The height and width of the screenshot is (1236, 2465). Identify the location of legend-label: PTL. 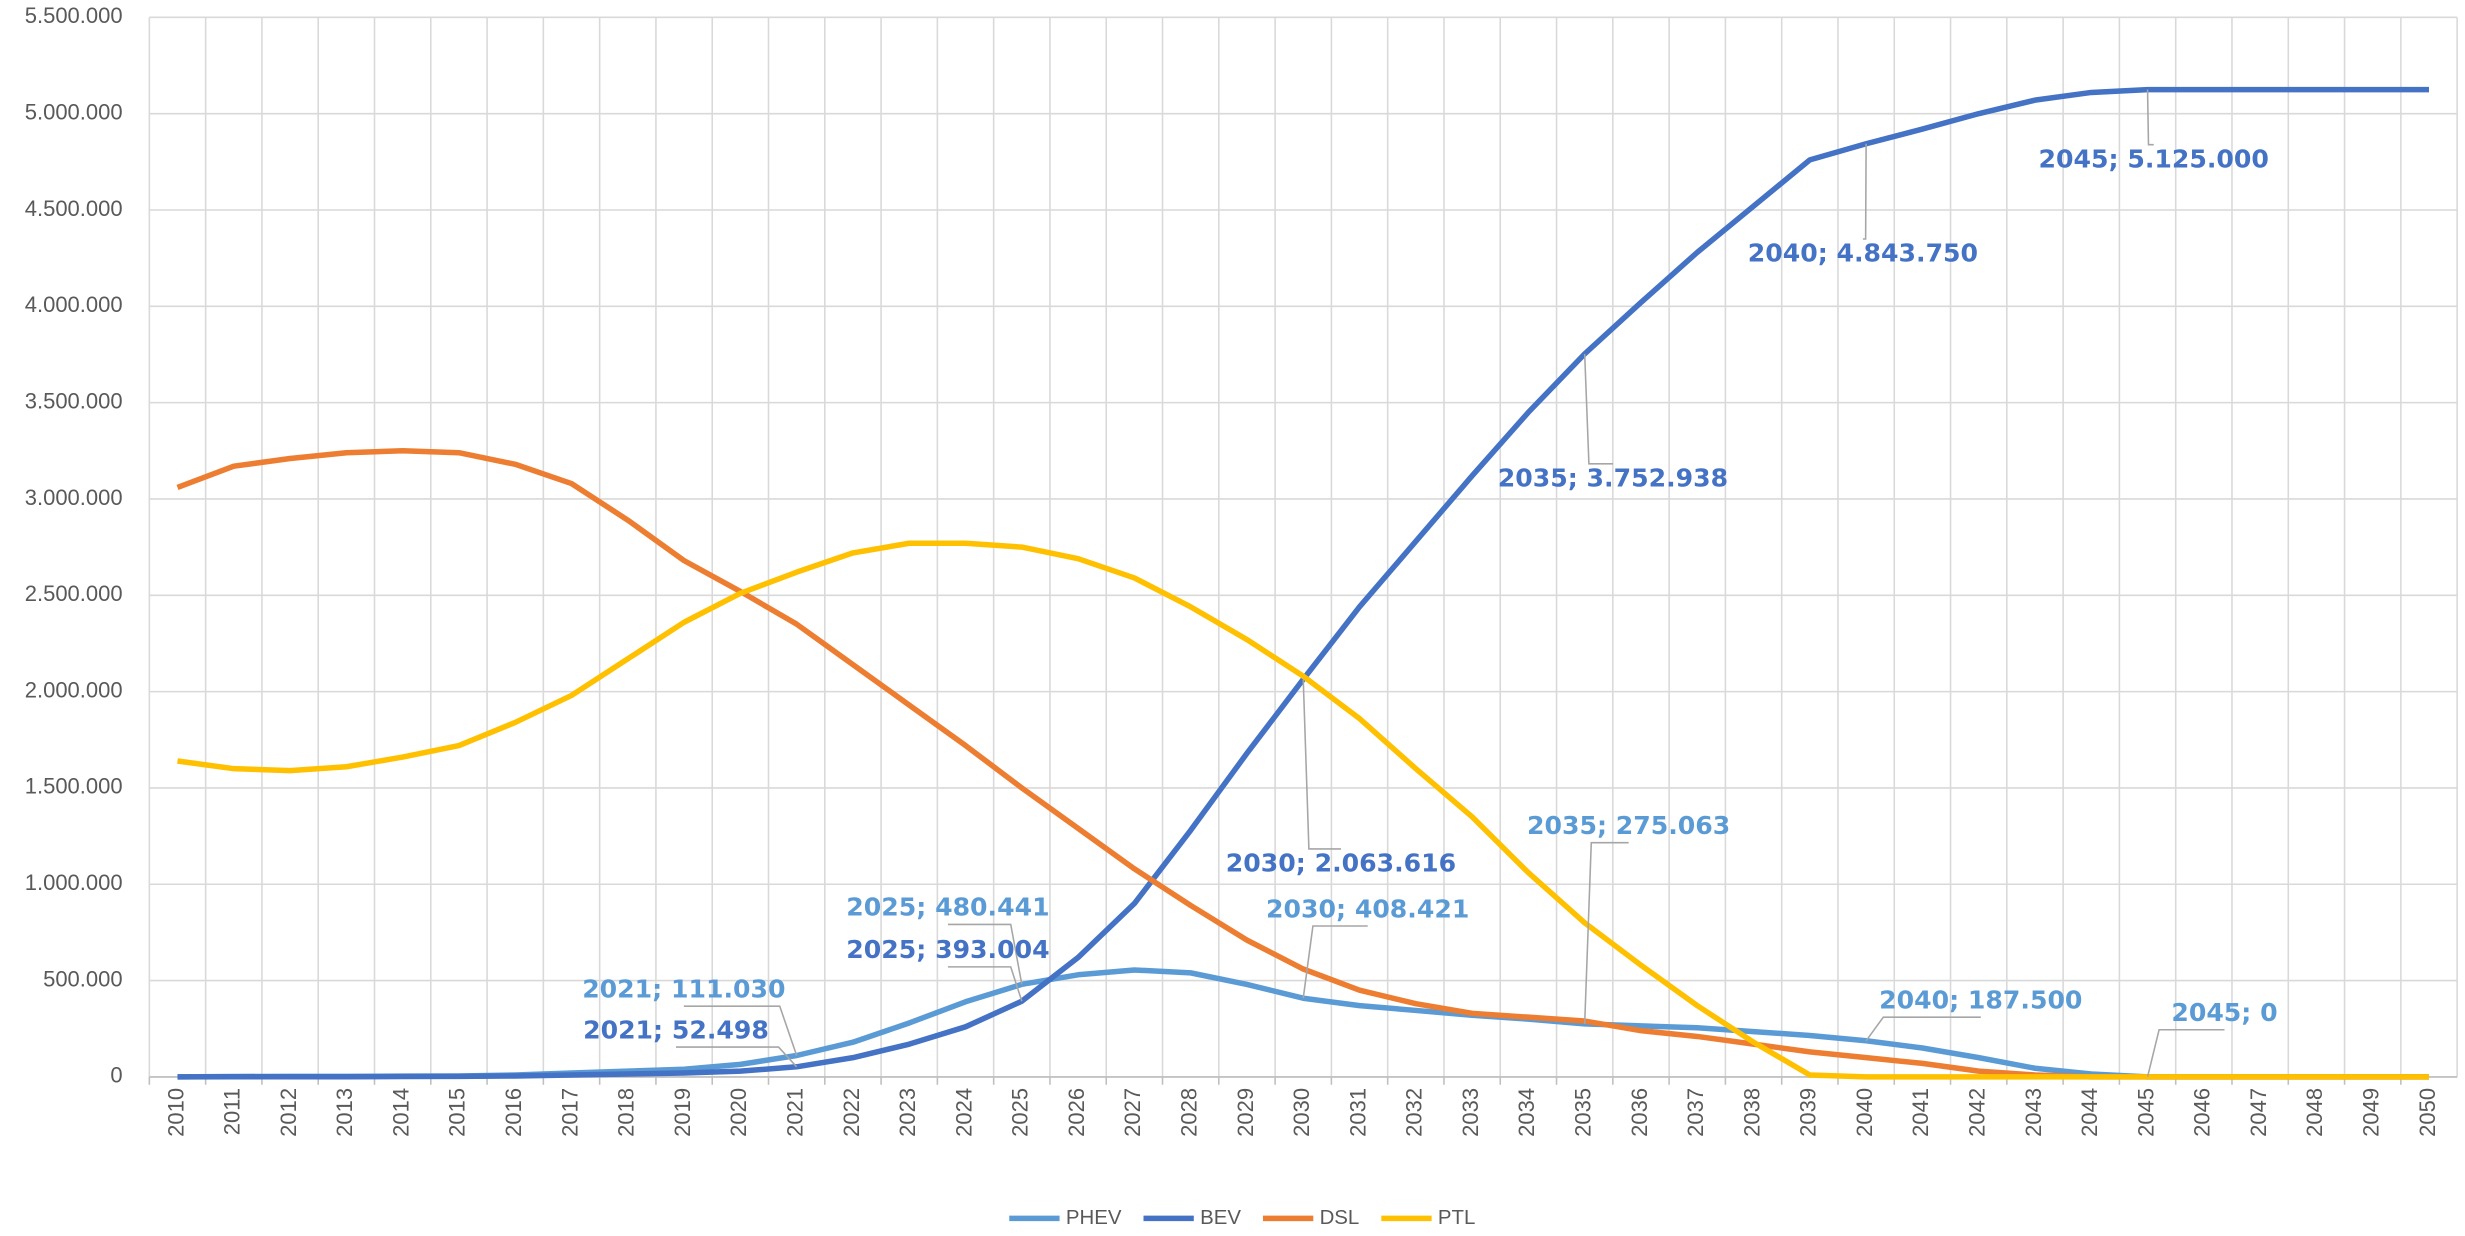
(1456, 1218).